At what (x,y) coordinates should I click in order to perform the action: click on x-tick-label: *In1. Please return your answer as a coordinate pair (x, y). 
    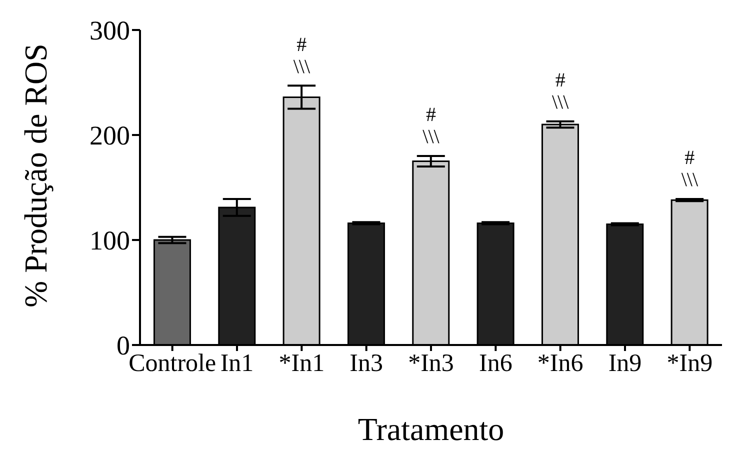
    Looking at the image, I should click on (301, 363).